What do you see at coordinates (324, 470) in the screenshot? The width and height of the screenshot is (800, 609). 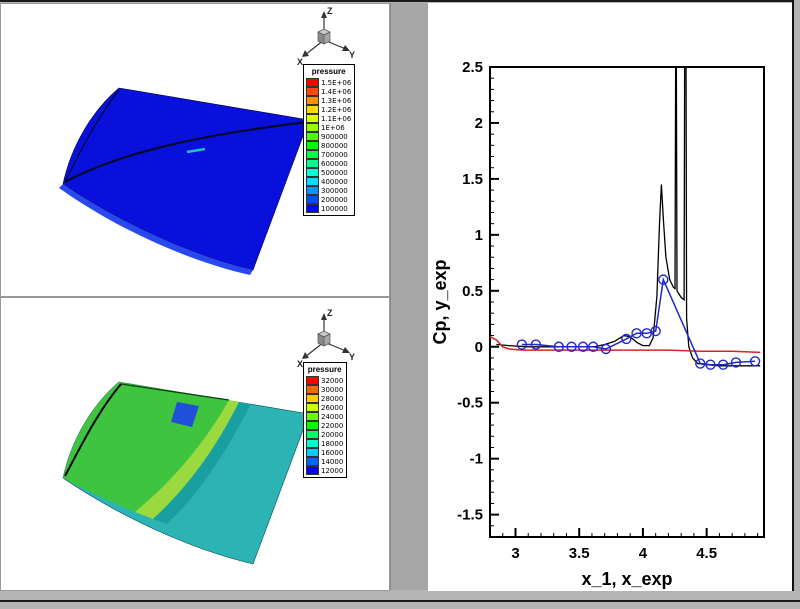 I see `legend-entry: 12000` at bounding box center [324, 470].